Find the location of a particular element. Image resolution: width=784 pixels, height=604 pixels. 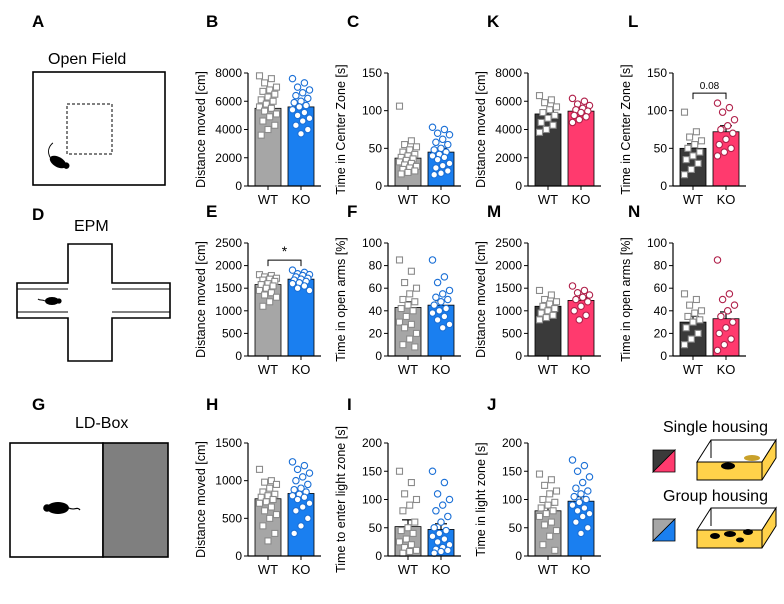

significance-bracket is located at coordinates (709, 96).